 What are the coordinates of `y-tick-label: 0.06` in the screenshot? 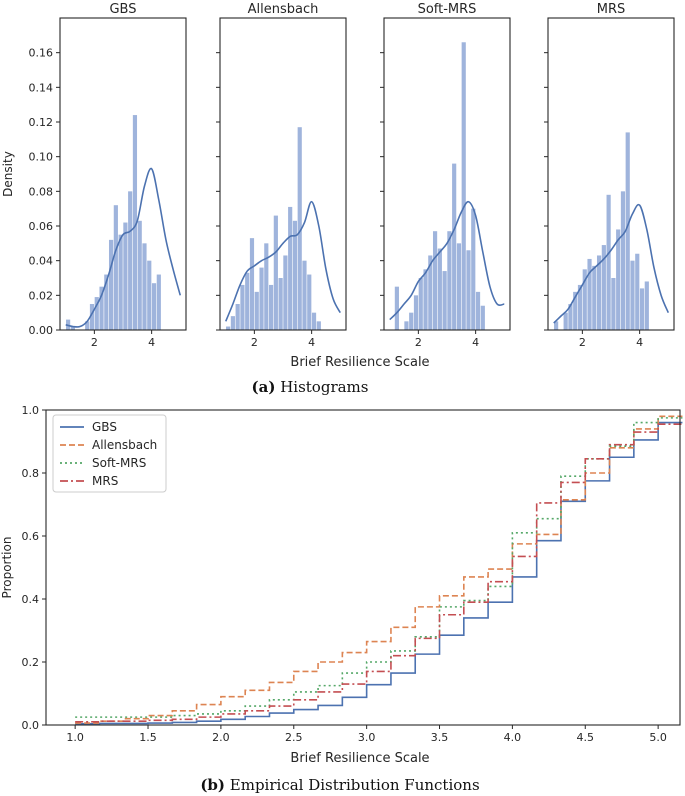 It's located at (41, 226).